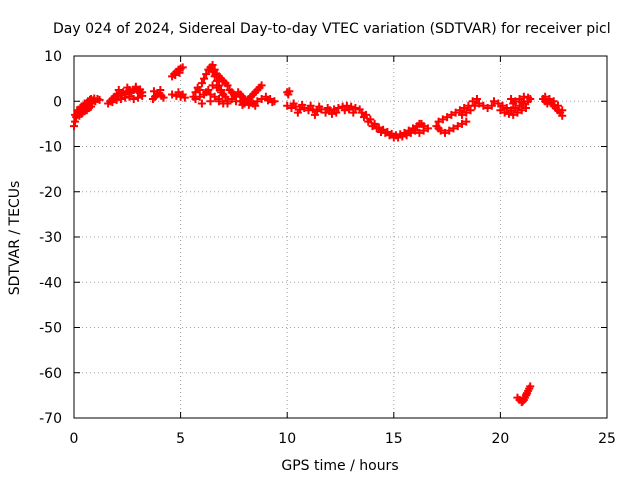  I want to click on x-tick-label: 15, so click(394, 439).